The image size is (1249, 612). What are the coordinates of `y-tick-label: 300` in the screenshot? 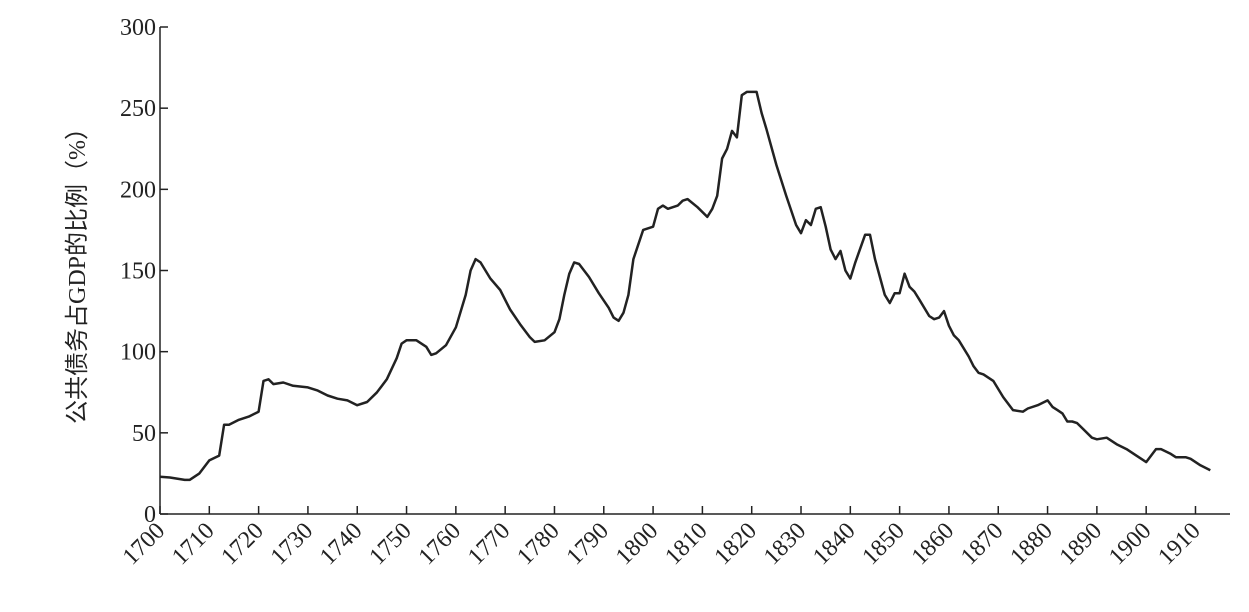 It's located at (138, 28).